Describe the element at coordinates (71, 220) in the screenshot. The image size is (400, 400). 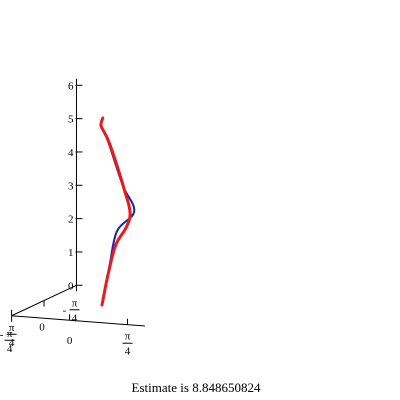
I see `z-tick-label: 2` at that location.